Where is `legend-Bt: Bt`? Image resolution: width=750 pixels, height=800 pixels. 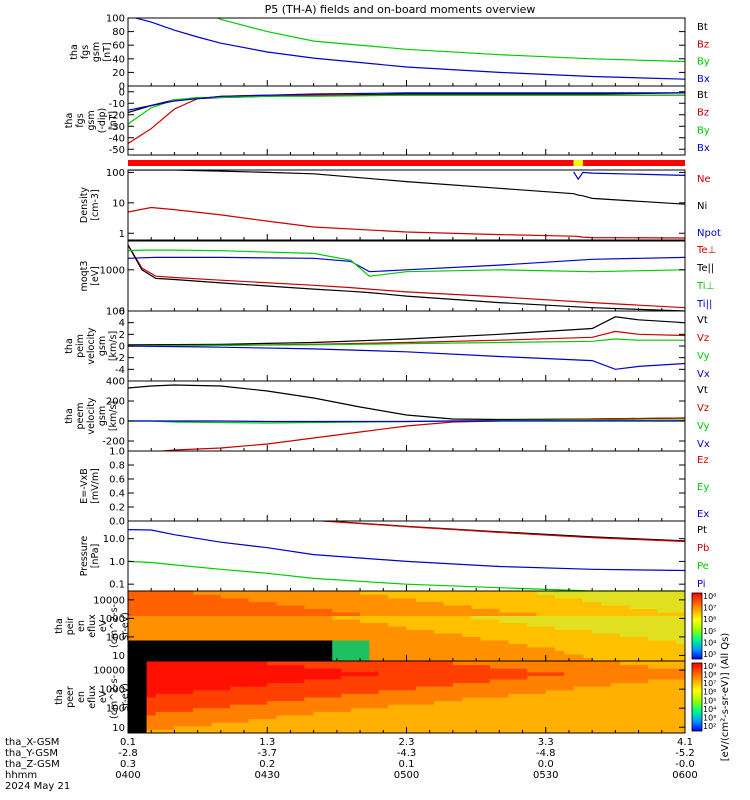
legend-Bt: Bt is located at coordinates (702, 95).